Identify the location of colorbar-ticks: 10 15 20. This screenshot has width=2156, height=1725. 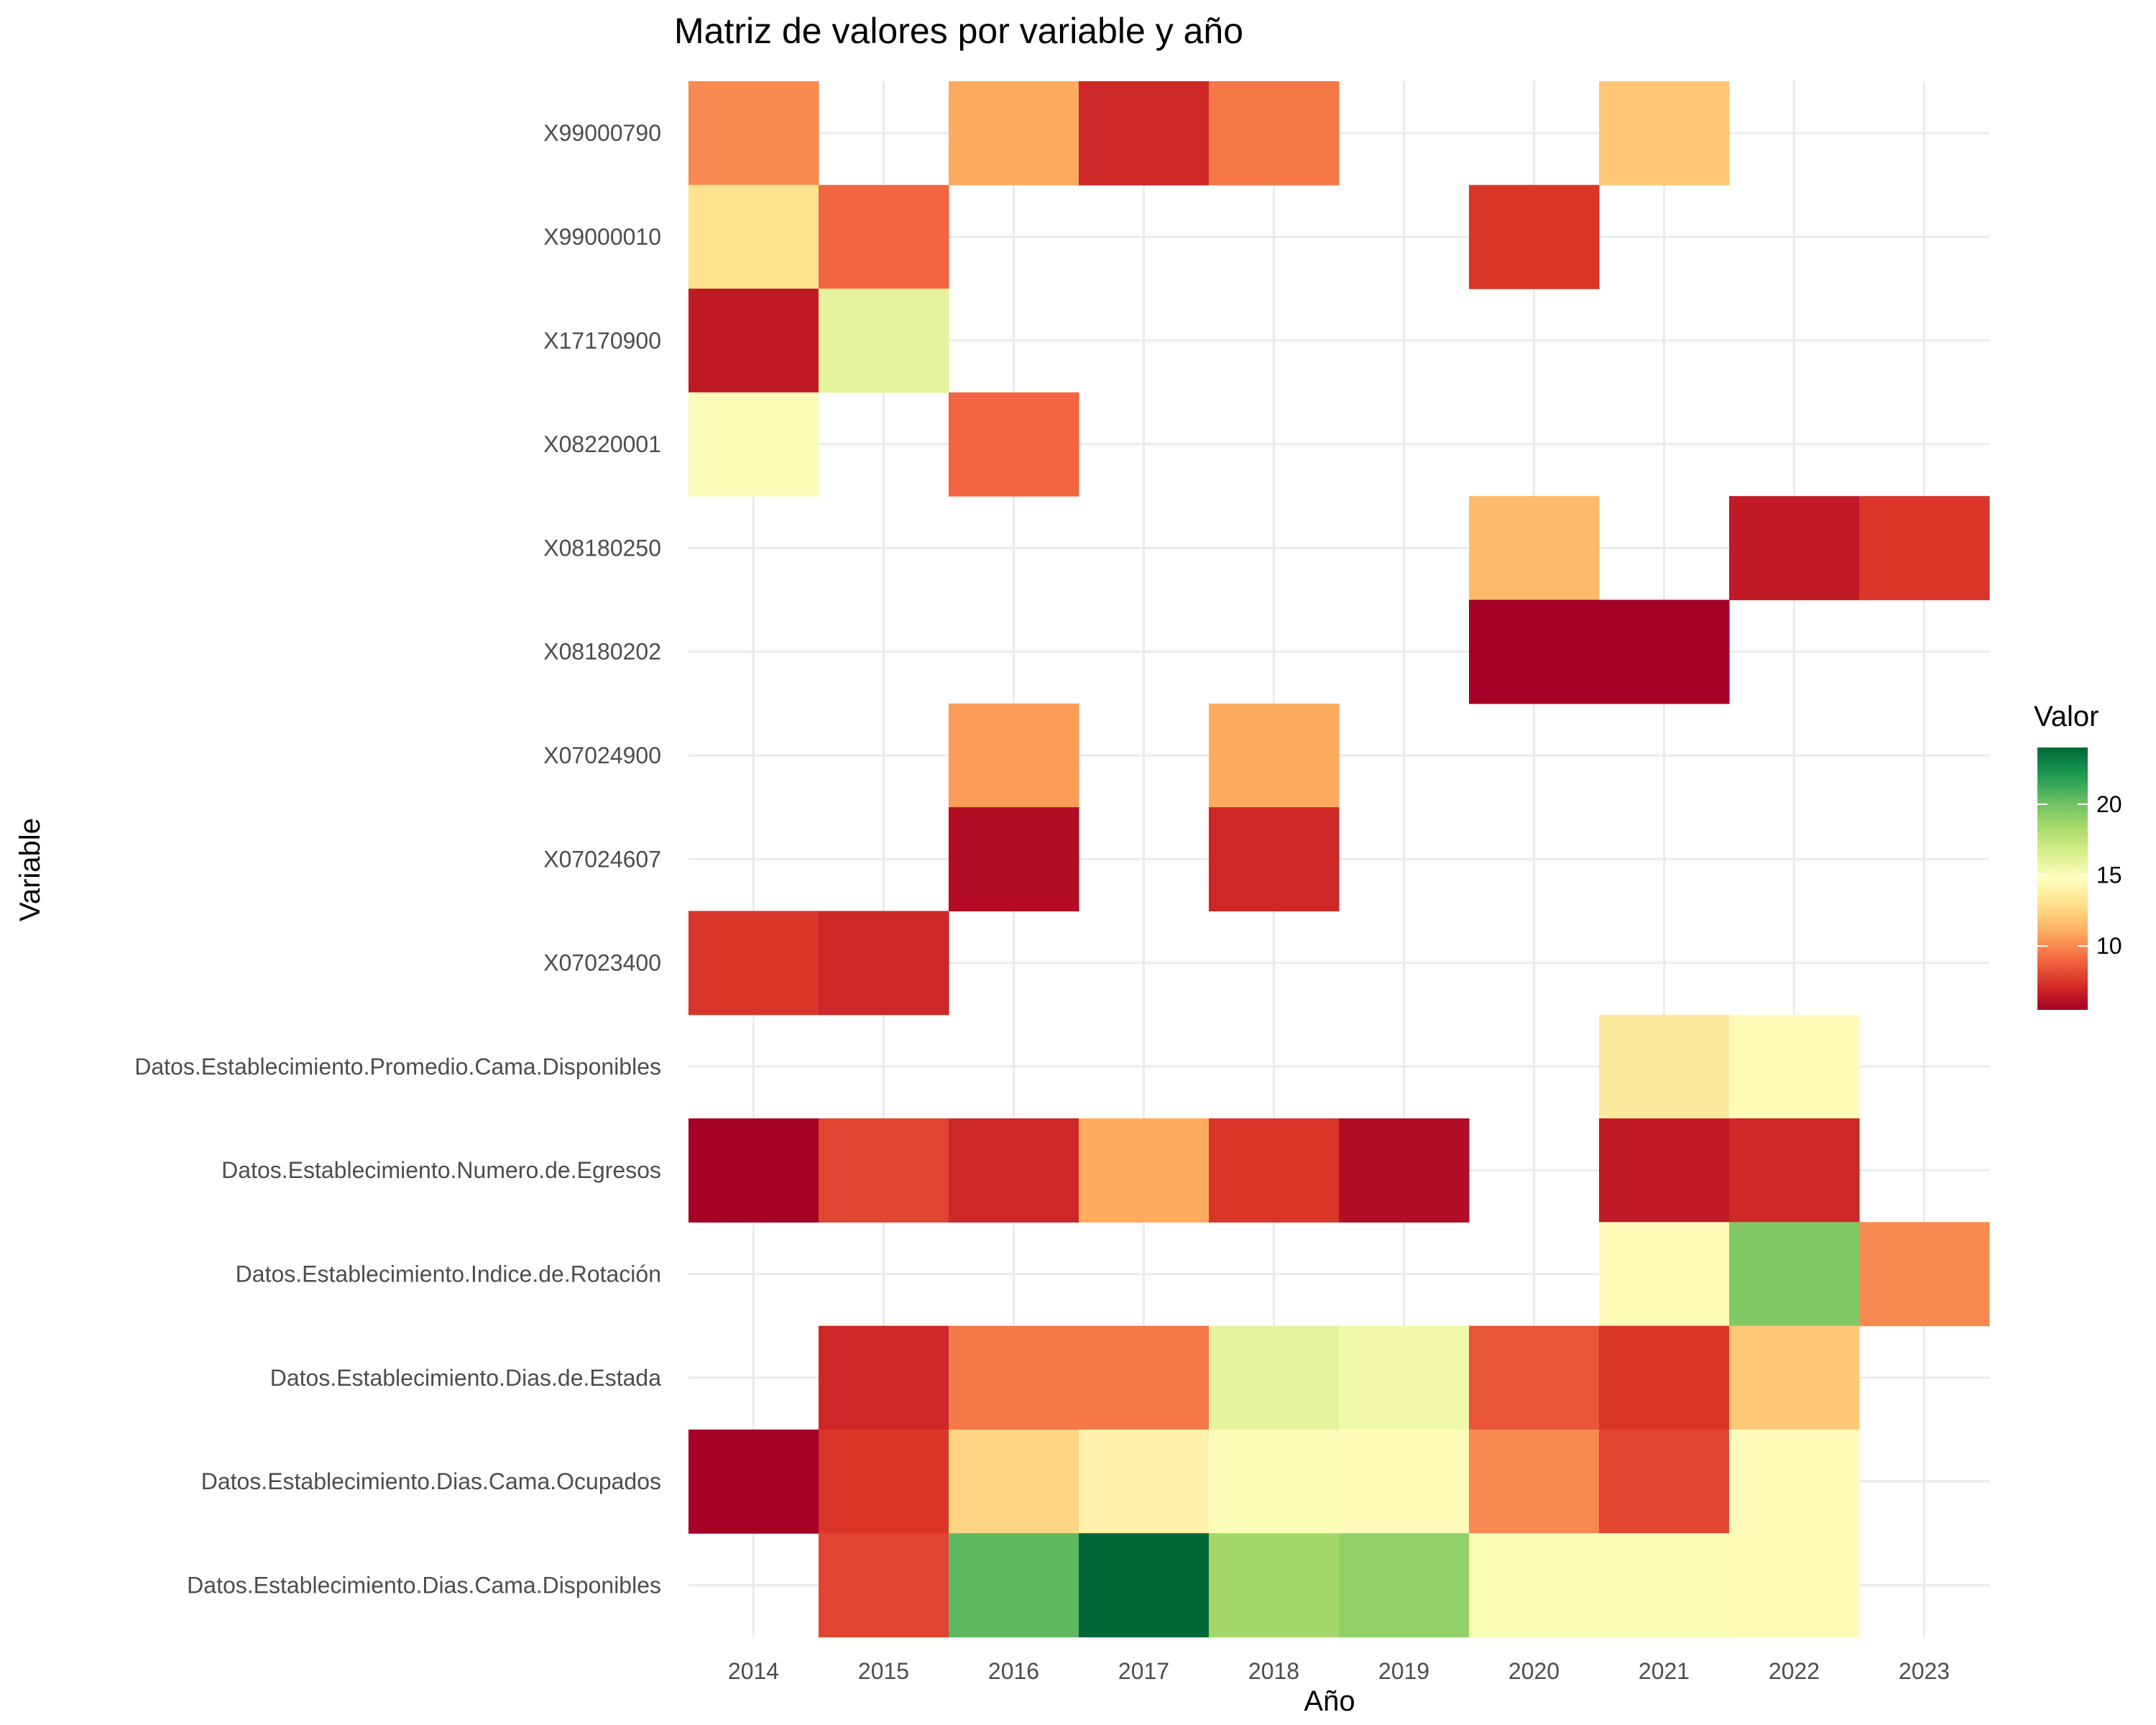
(2079, 875).